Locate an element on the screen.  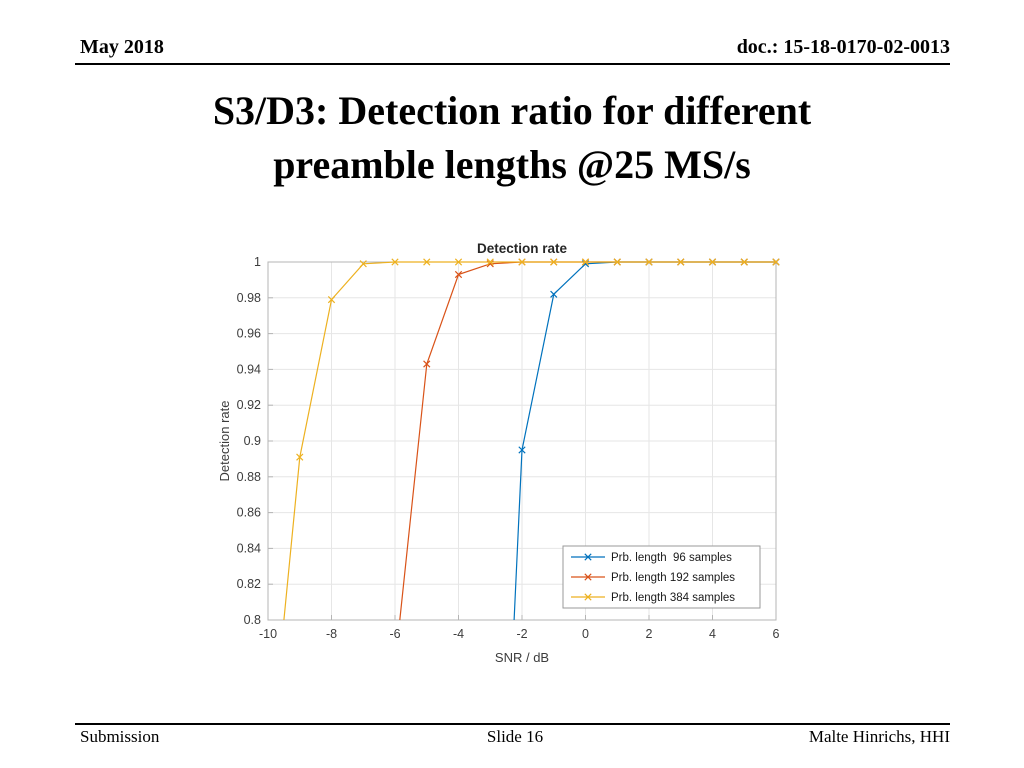
y-tick-label: 0.8 is located at coordinates (252, 620).